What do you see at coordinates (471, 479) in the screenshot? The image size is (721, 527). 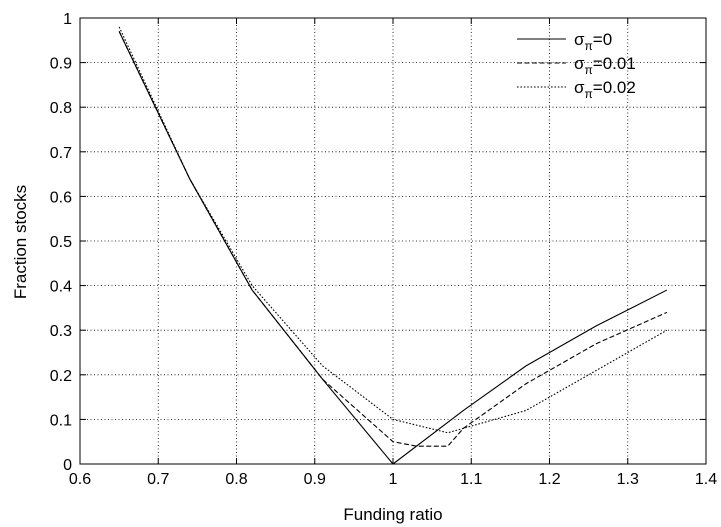 I see `x-tick-label: 1.1` at bounding box center [471, 479].